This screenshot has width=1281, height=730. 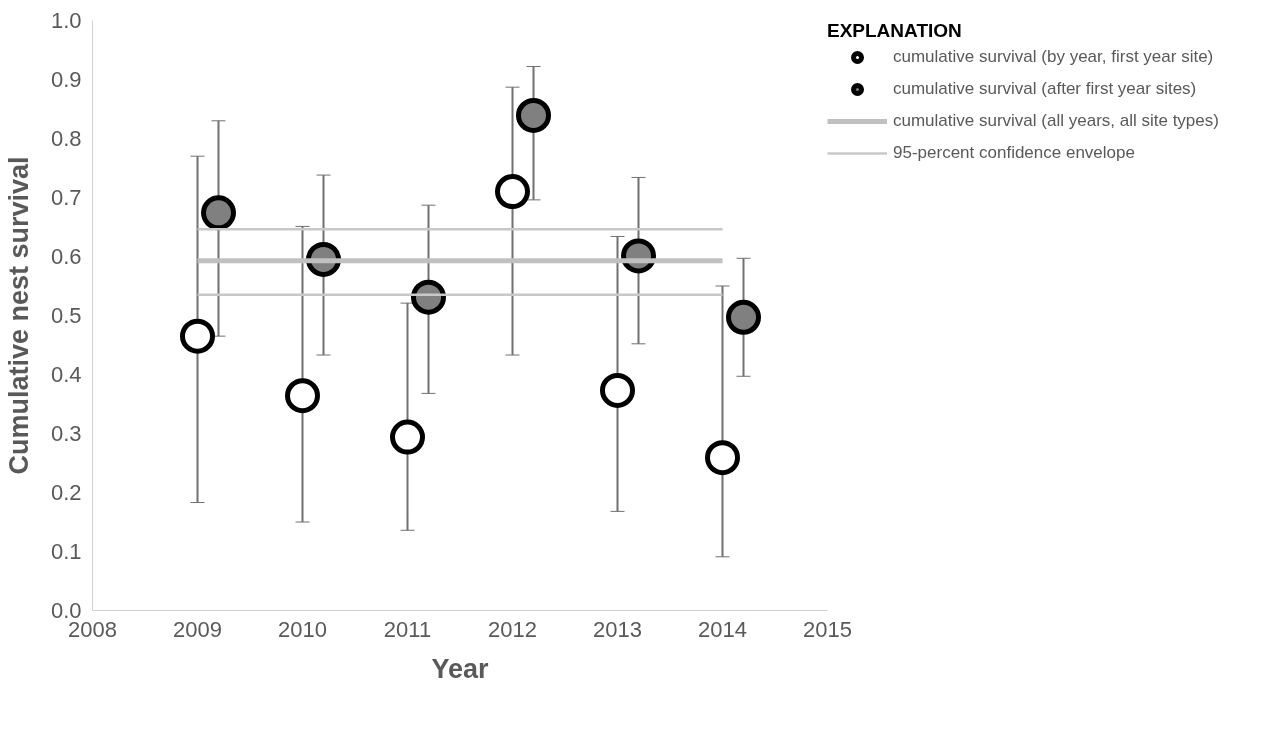 I want to click on x-tick-label: 2014, so click(x=722, y=629).